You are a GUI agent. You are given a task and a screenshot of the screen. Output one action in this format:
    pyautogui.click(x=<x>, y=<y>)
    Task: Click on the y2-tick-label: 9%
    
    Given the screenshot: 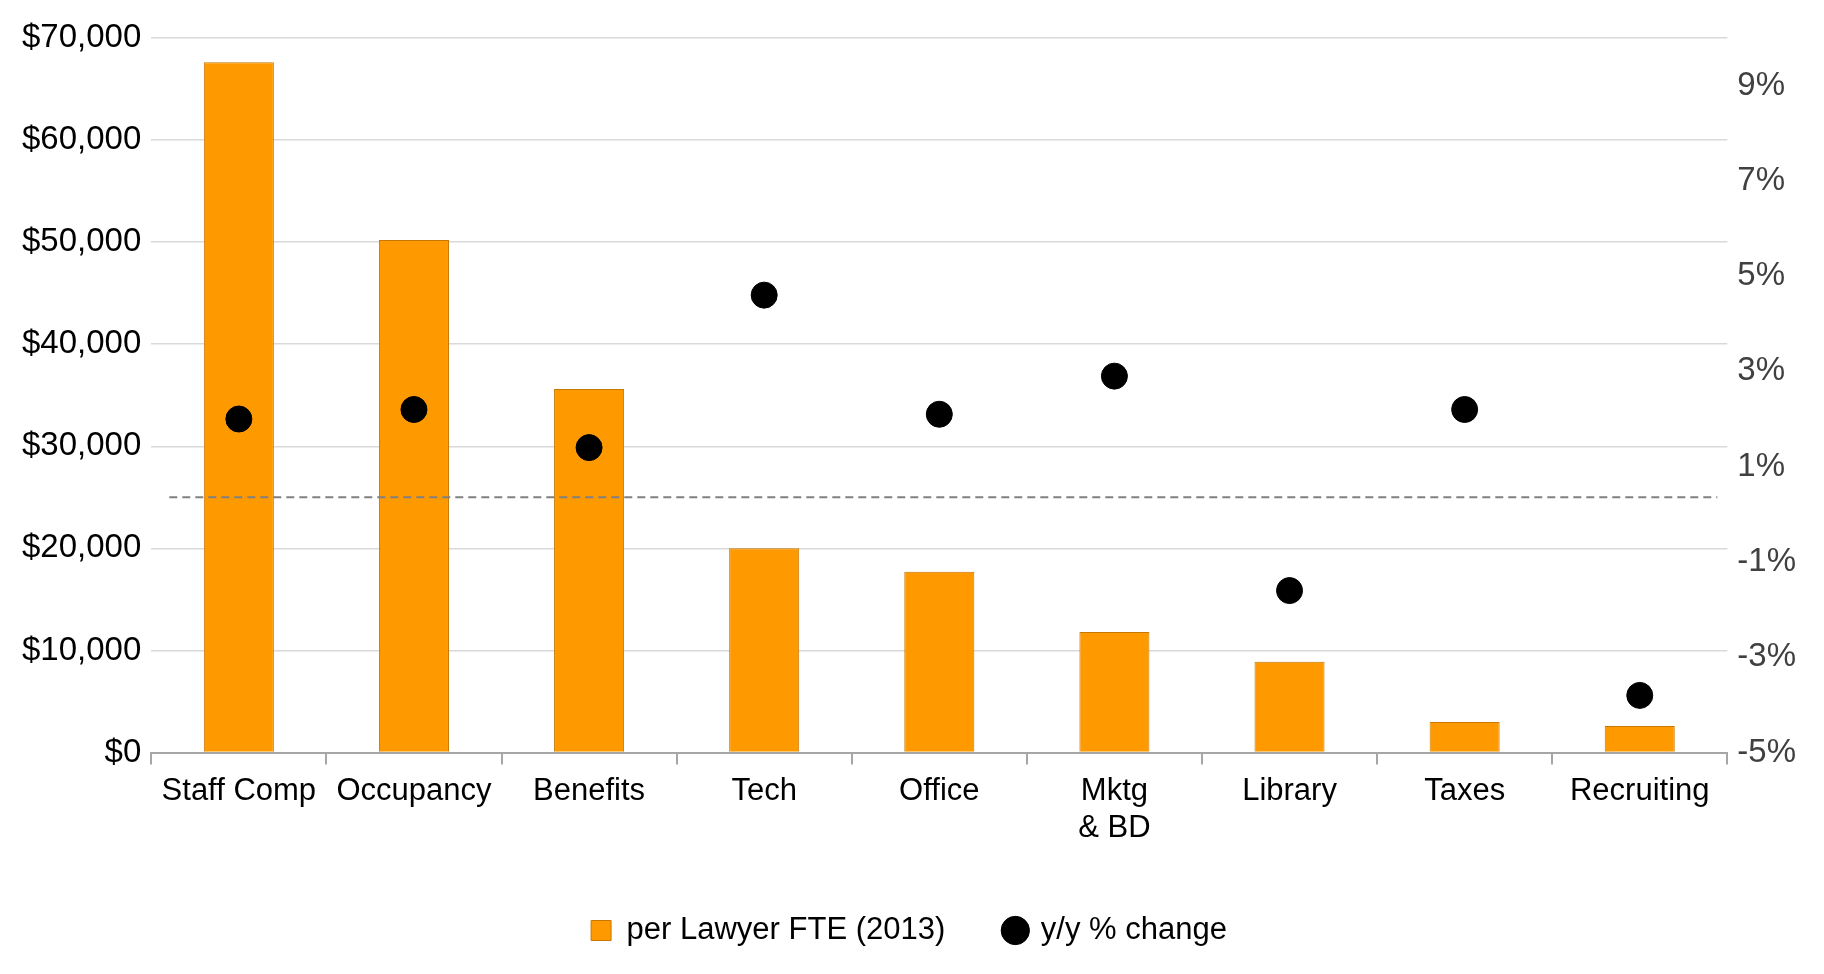 What is the action you would take?
    pyautogui.click(x=1761, y=83)
    